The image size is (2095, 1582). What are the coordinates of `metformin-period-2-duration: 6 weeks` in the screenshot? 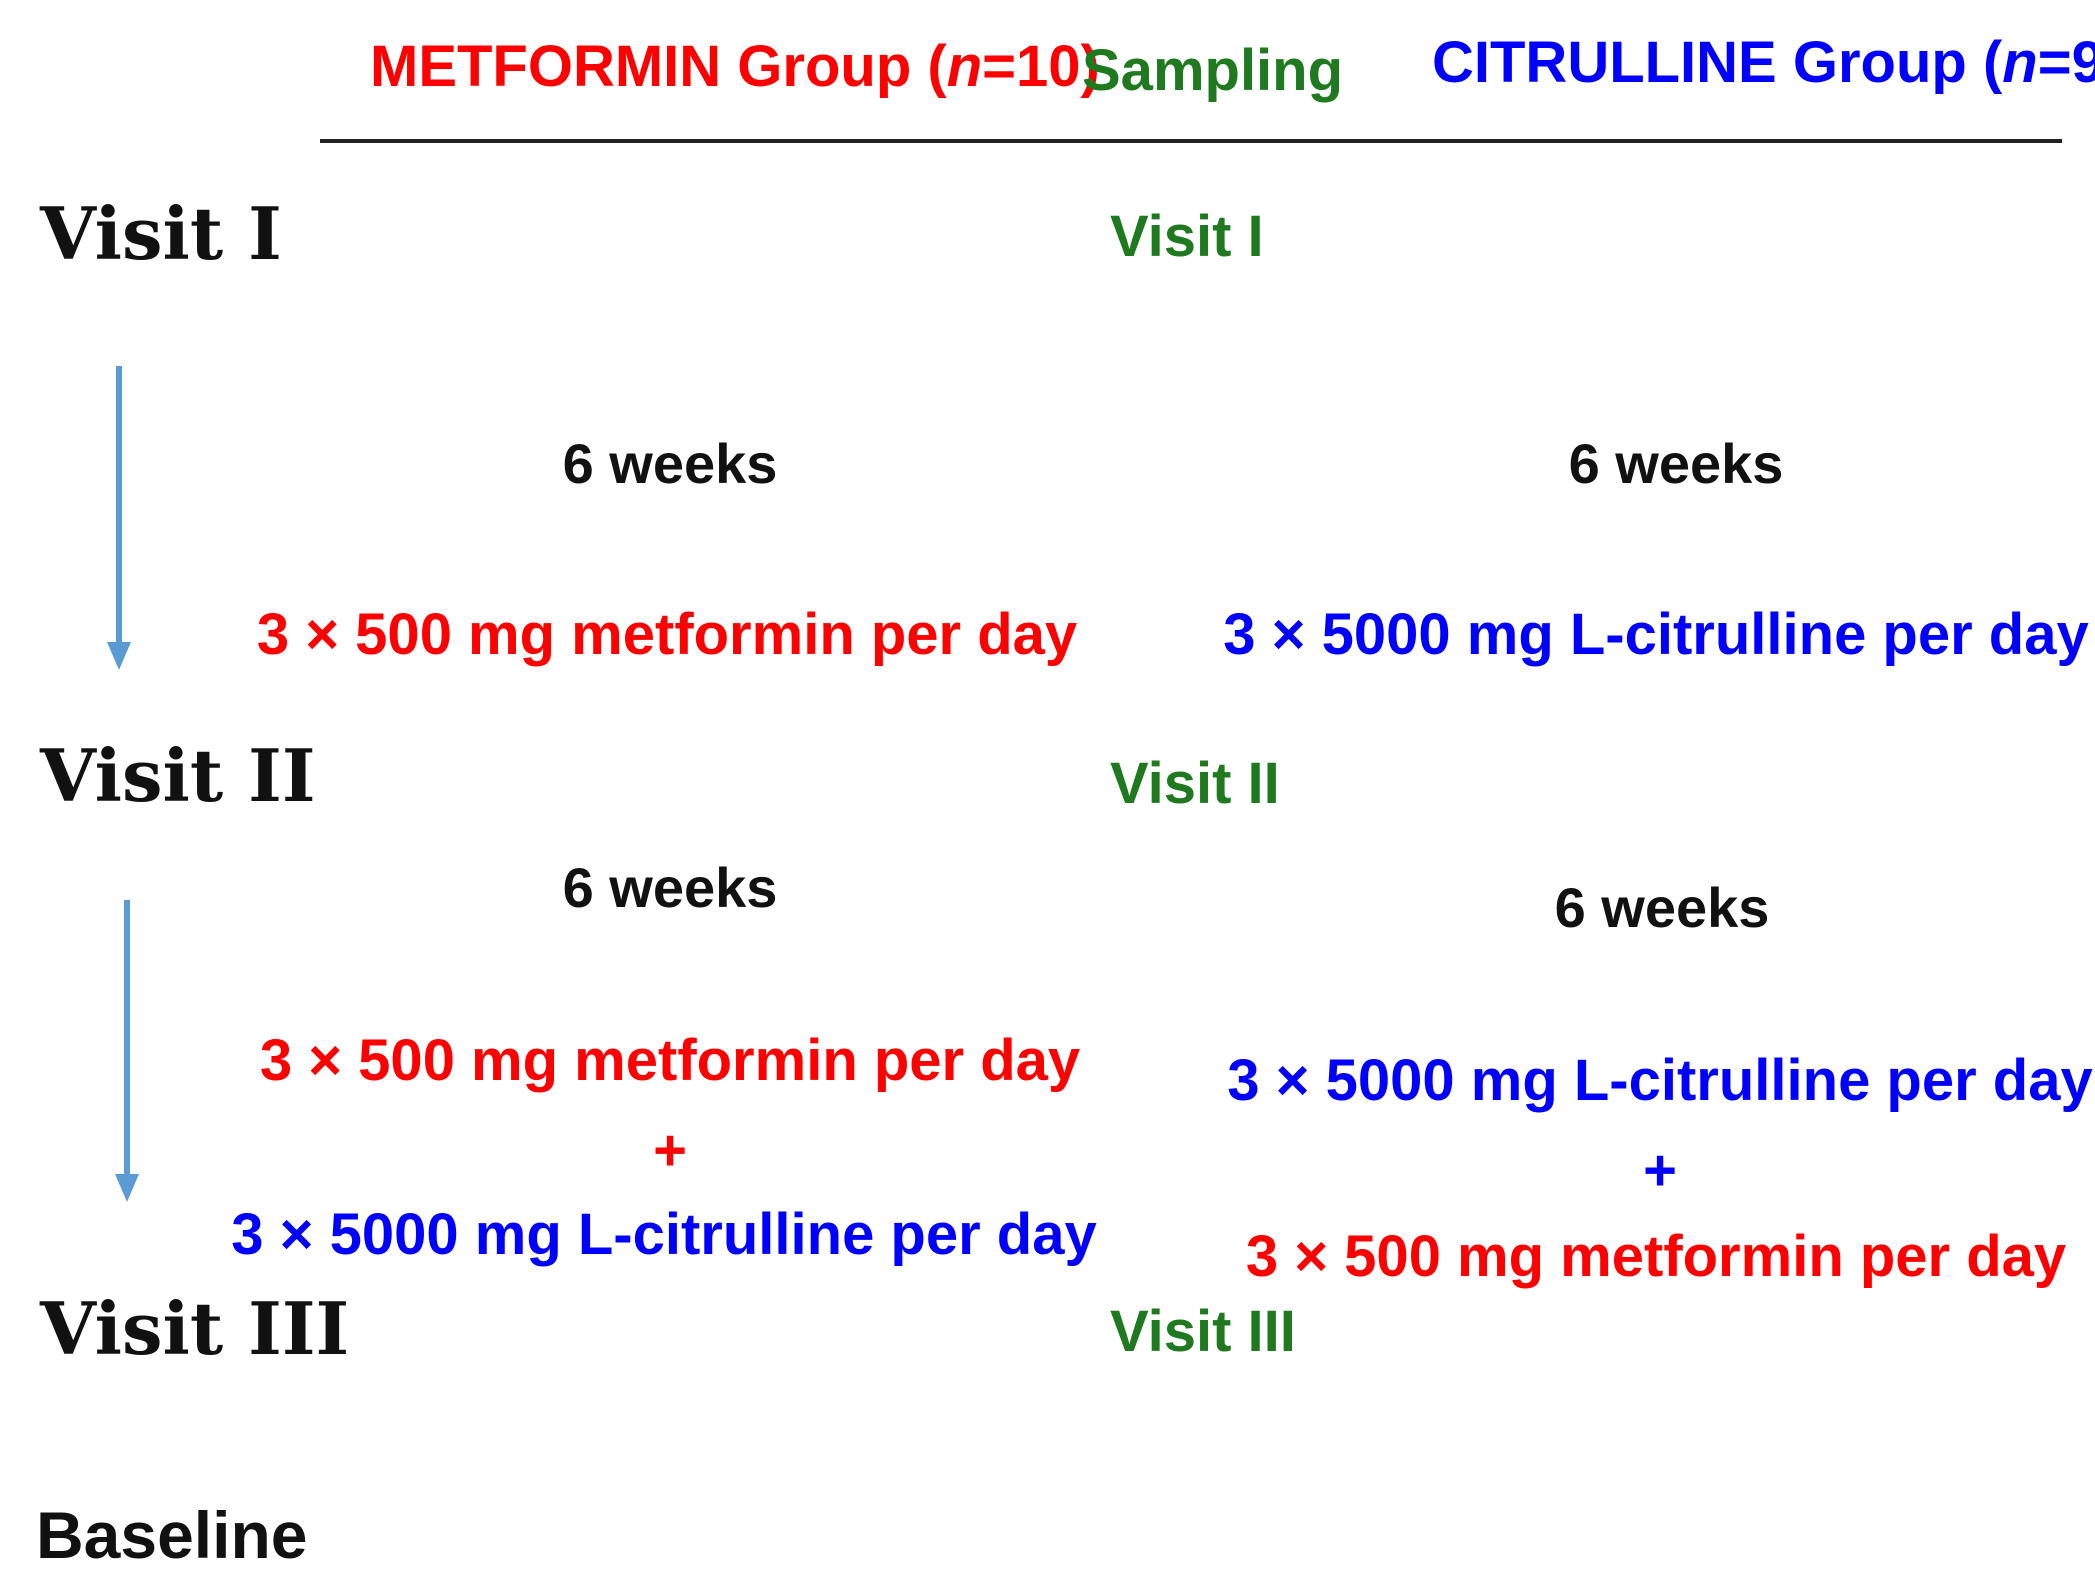 It's located at (670, 887).